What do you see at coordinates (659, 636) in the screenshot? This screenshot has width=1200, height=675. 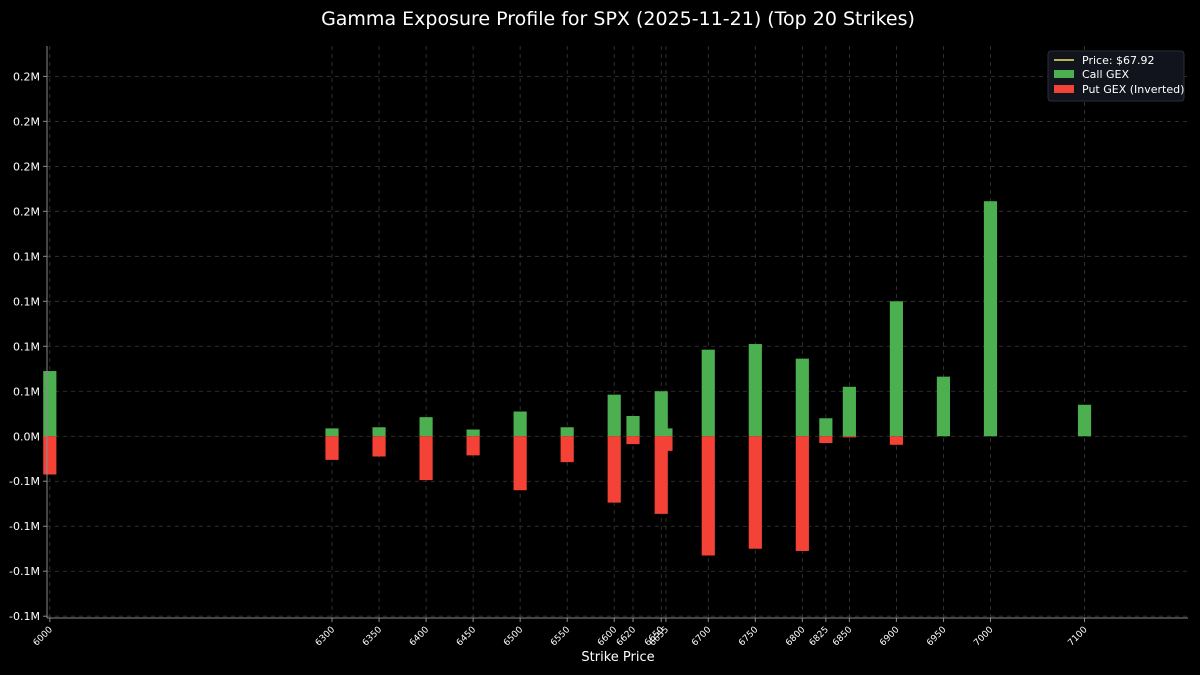 I see `x-tick-label: 6655` at bounding box center [659, 636].